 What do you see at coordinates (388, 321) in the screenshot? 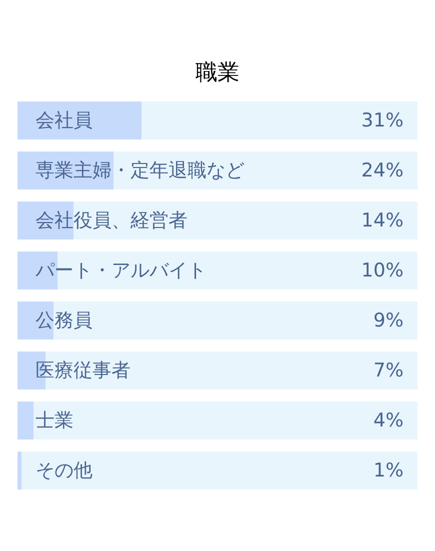
I see `data-label: 9%` at bounding box center [388, 321].